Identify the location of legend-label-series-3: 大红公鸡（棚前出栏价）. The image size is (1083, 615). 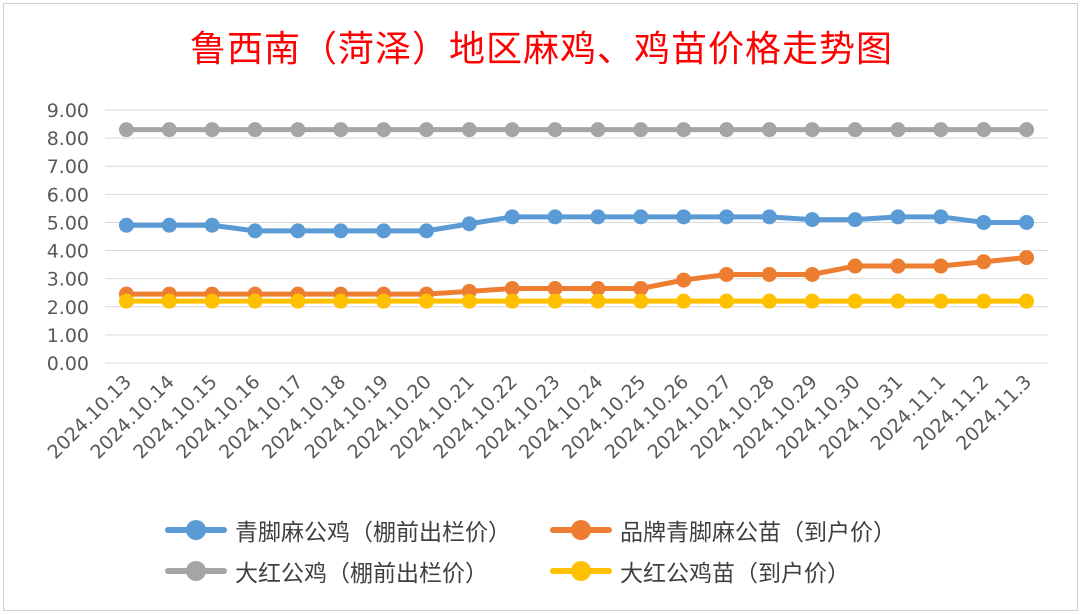
(361, 574).